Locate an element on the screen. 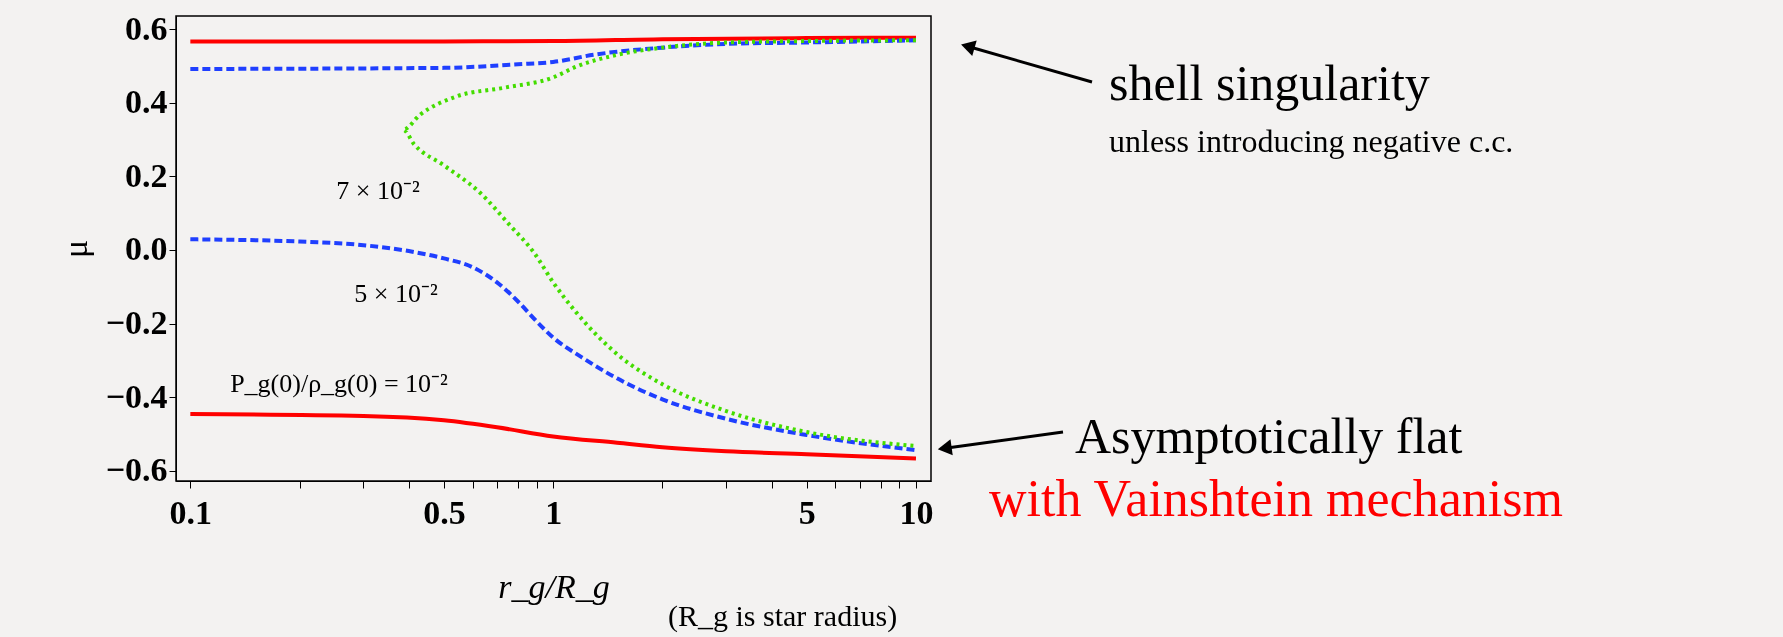  text: unless introducing negative c.c. is located at coordinates (1311, 141).